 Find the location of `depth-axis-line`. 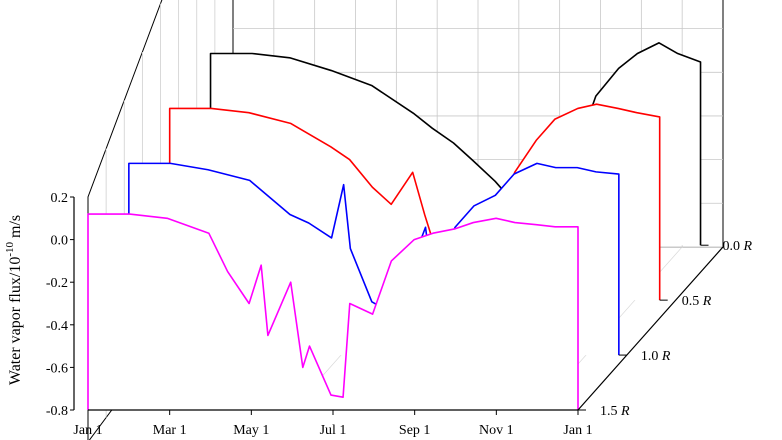

depth-axis-line is located at coordinates (650, 328).